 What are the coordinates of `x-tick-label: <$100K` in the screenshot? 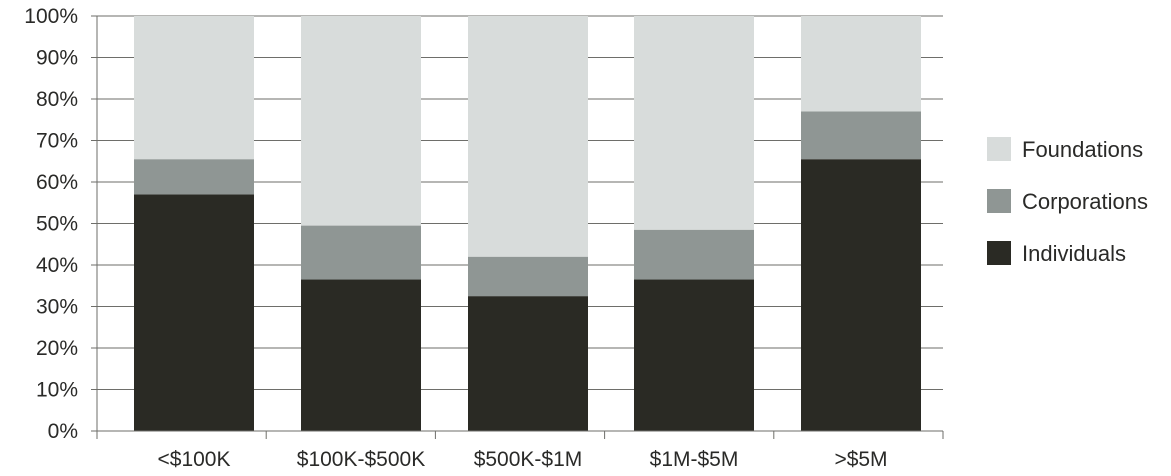 It's located at (194, 459).